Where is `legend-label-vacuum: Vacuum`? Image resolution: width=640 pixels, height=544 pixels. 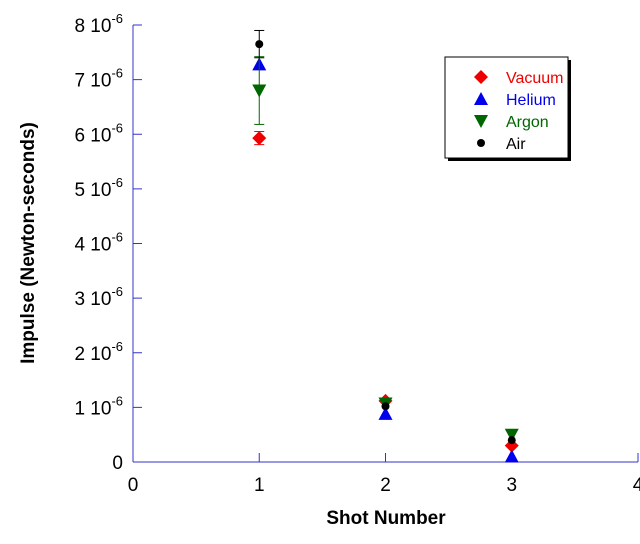
legend-label-vacuum: Vacuum is located at coordinates (535, 78).